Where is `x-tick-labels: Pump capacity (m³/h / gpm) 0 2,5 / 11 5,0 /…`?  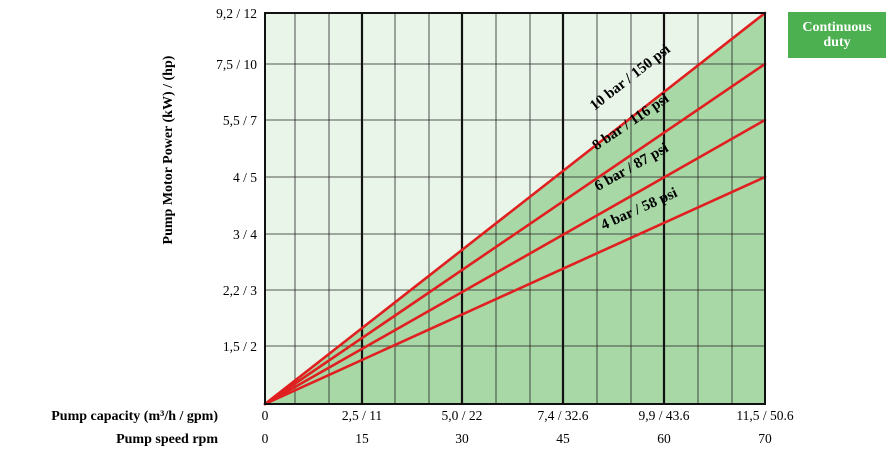
x-tick-labels: Pump capacity (m³/h / gpm) 0 2,5 / 11 5,0 /… is located at coordinates (422, 427).